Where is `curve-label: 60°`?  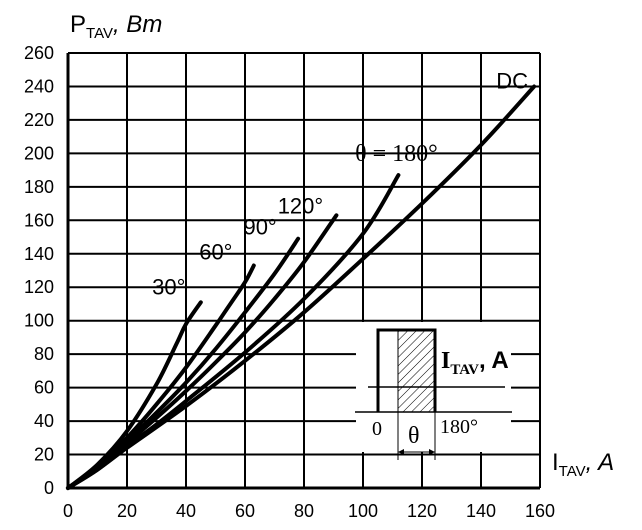 curve-label: 60° is located at coordinates (215, 251).